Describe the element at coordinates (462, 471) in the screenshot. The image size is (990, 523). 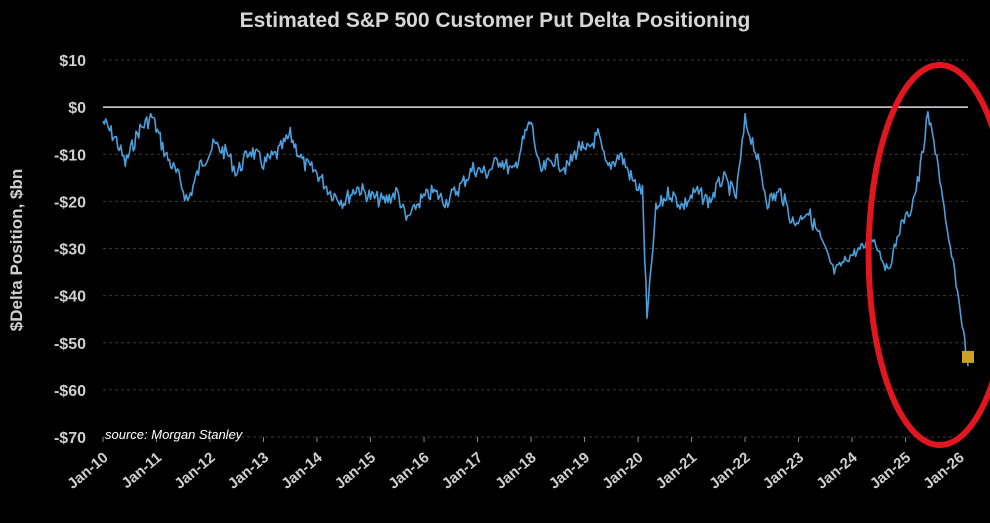
I see `x-tick-label: Jan-17` at that location.